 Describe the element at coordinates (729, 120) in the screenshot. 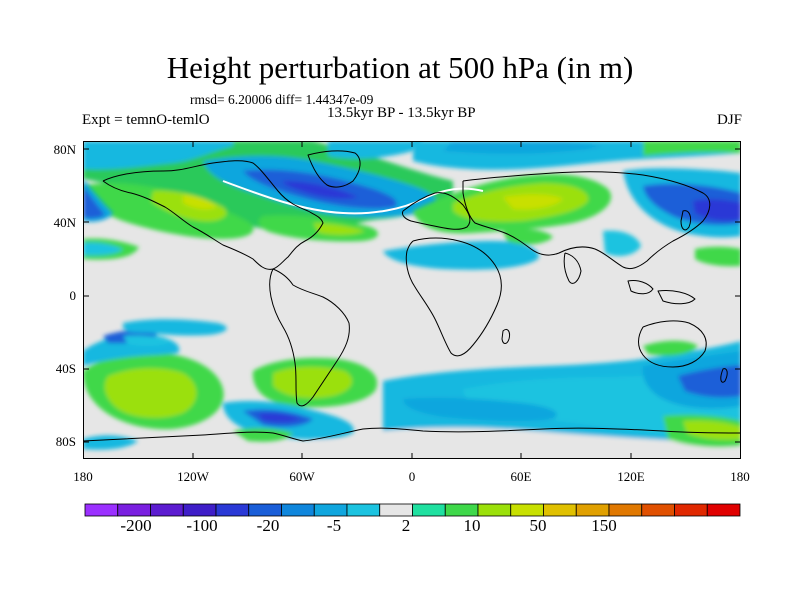

I see `season-label: DJF` at that location.